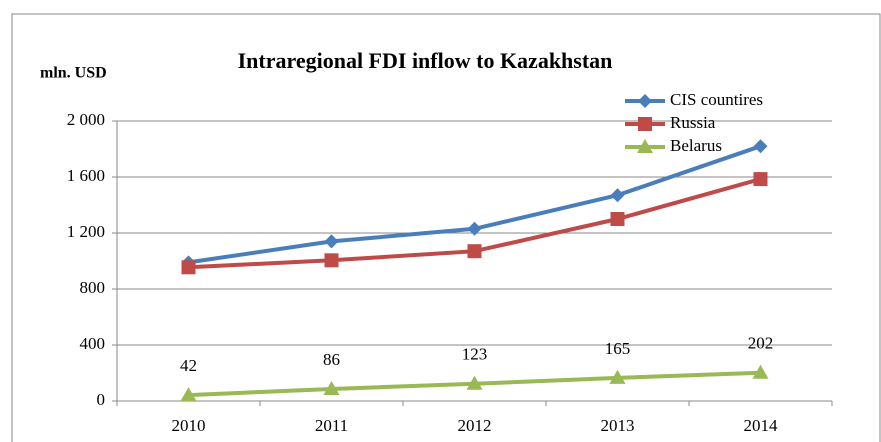 This screenshot has width=881, height=442. Describe the element at coordinates (475, 354) in the screenshot. I see `data-label: 123` at that location.